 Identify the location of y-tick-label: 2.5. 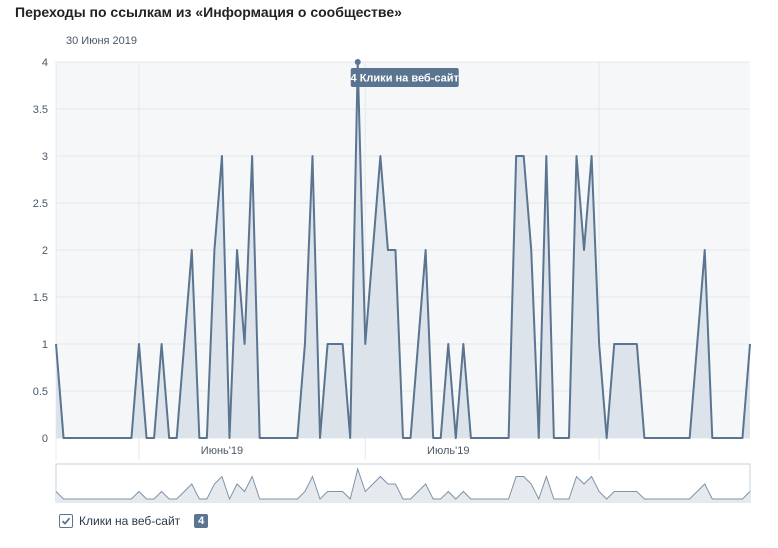
(40, 204).